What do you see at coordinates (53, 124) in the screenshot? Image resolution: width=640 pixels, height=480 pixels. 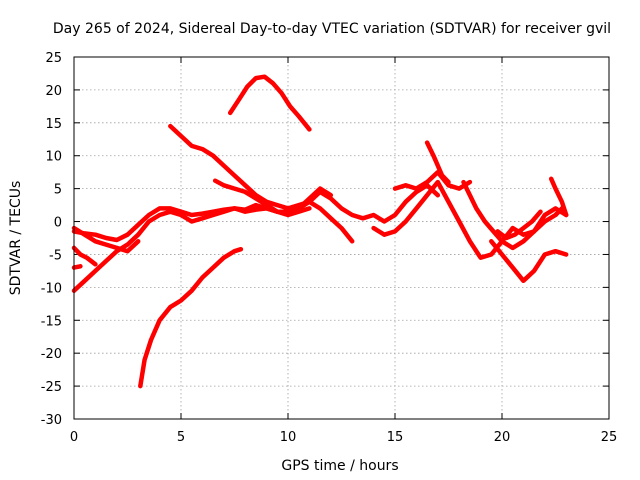 I see `y-tick-label: 15` at bounding box center [53, 124].